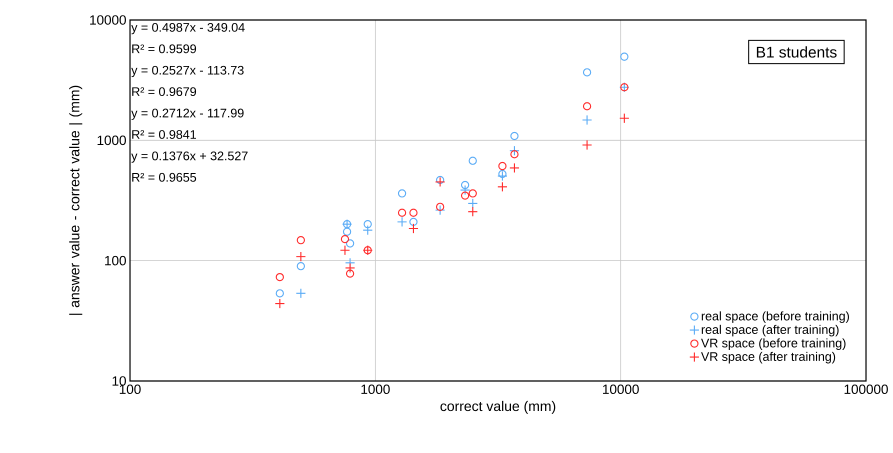  What do you see at coordinates (108, 20) in the screenshot?
I see `y-tick-label: 10000` at bounding box center [108, 20].